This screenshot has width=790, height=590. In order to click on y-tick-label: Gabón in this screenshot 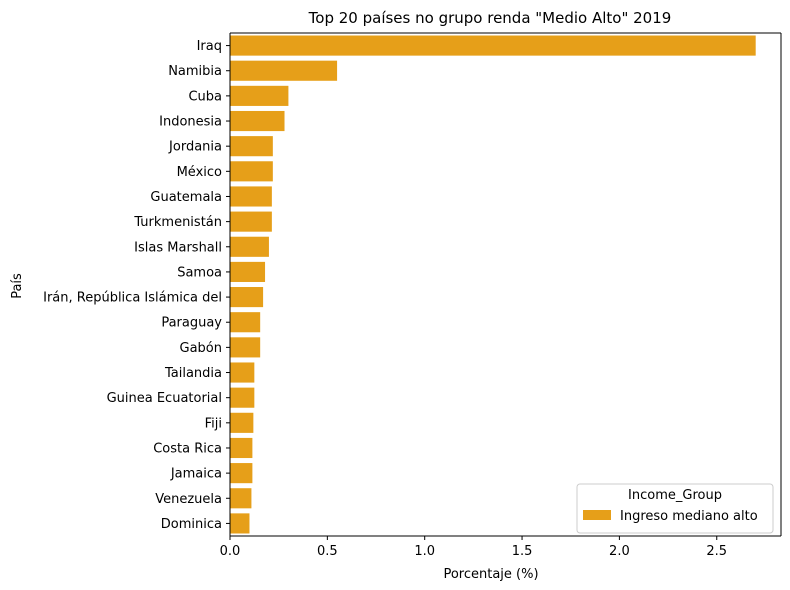, I will do `click(201, 348)`.